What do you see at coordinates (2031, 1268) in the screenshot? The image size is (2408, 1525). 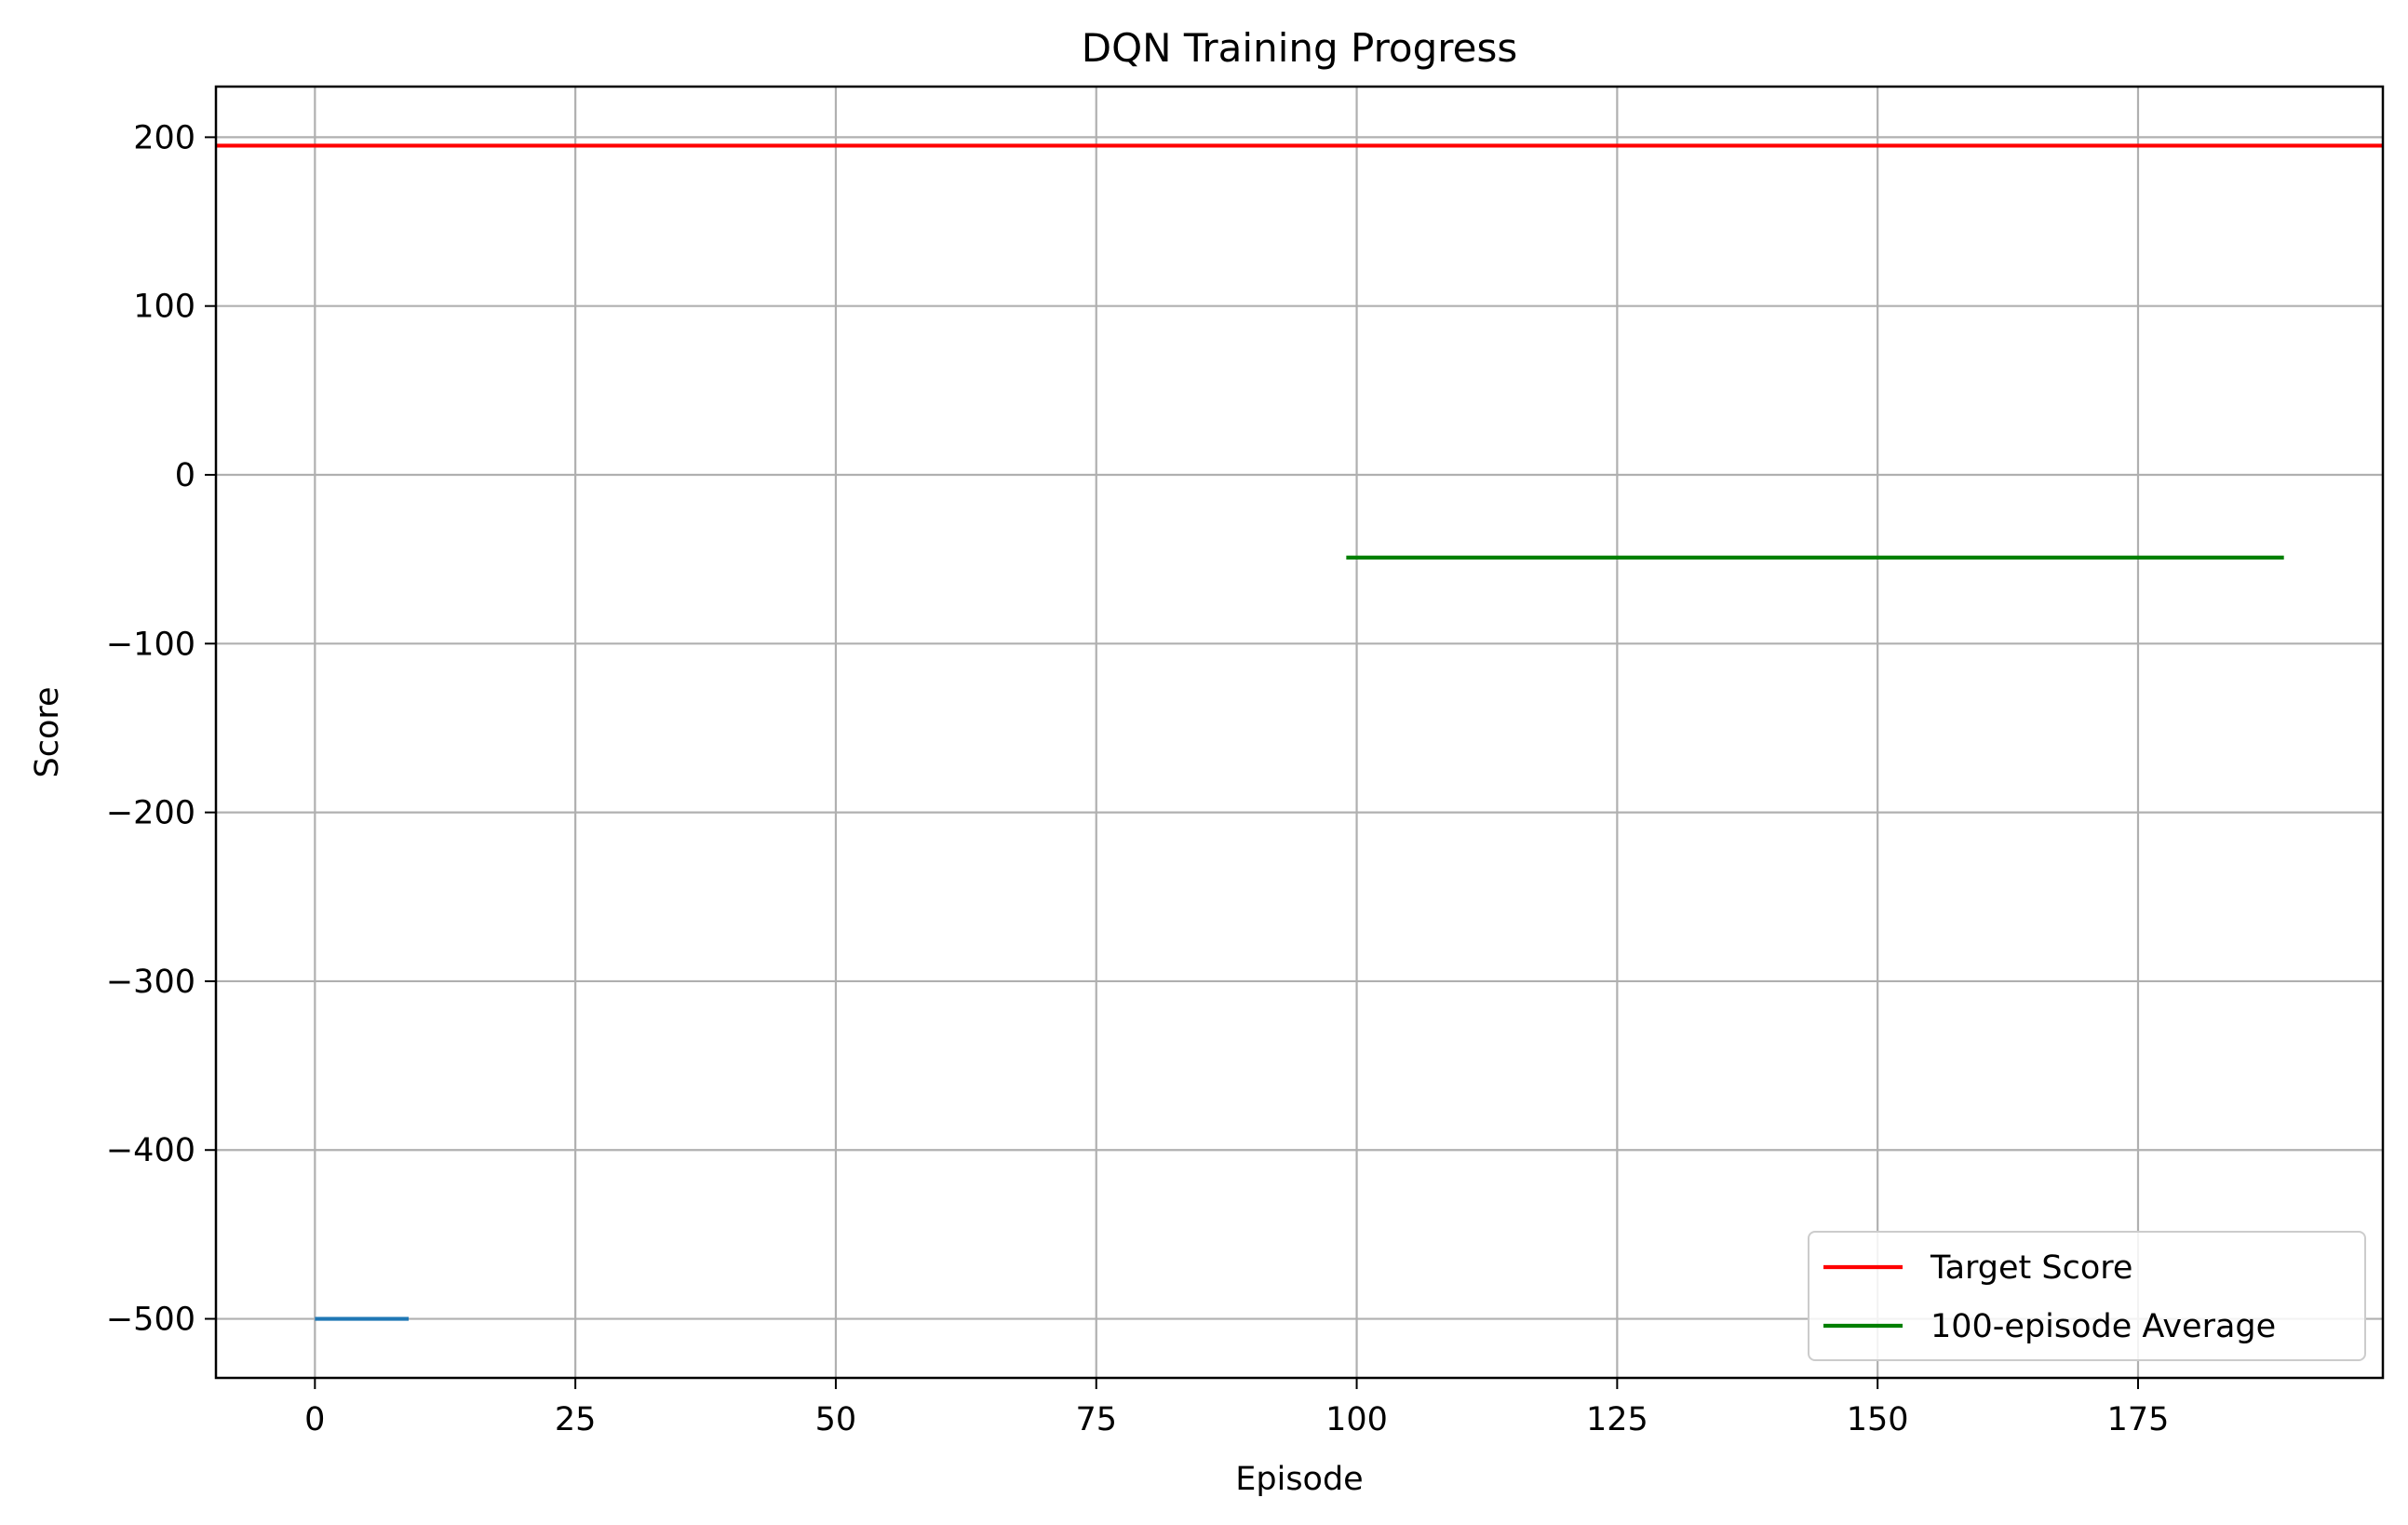 I see `legend-label-target-score: Target Score` at bounding box center [2031, 1268].